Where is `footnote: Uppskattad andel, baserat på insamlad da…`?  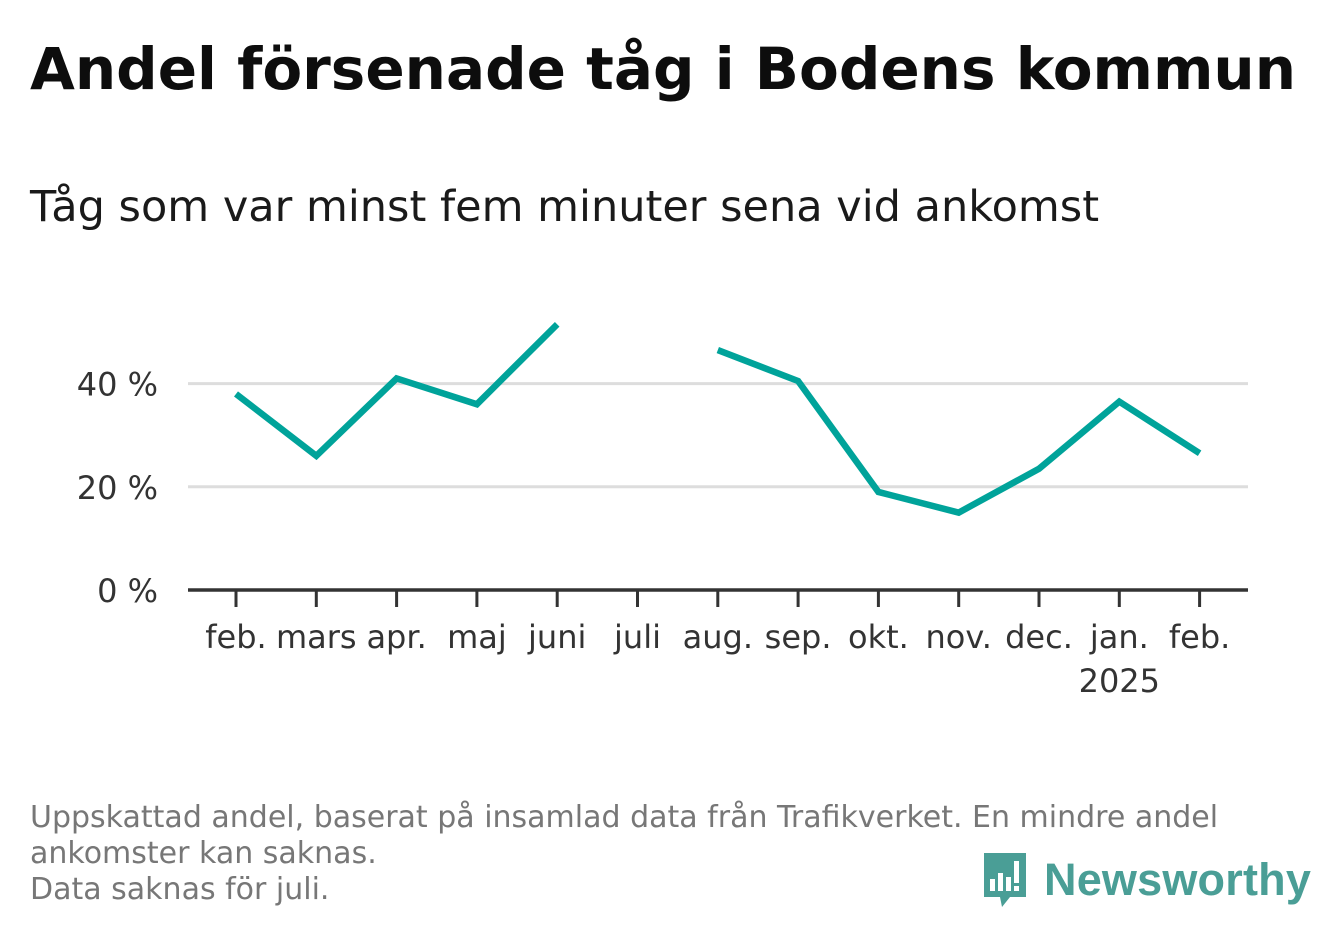
footnote: Uppskattad andel, baserat på insamlad da… is located at coordinates (655, 854).